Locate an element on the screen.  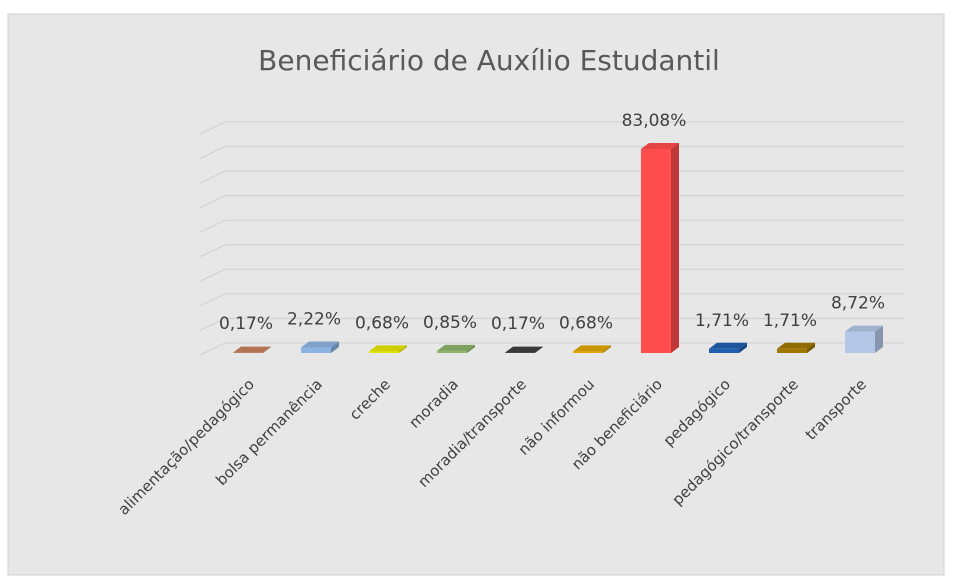
value-label: 8,72% is located at coordinates (858, 304).